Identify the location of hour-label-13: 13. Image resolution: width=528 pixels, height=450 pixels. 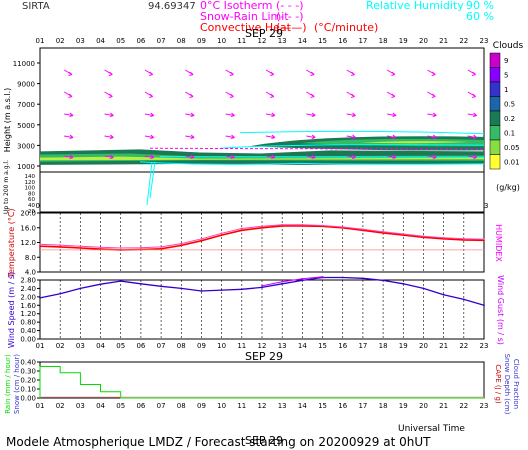
(282, 41).